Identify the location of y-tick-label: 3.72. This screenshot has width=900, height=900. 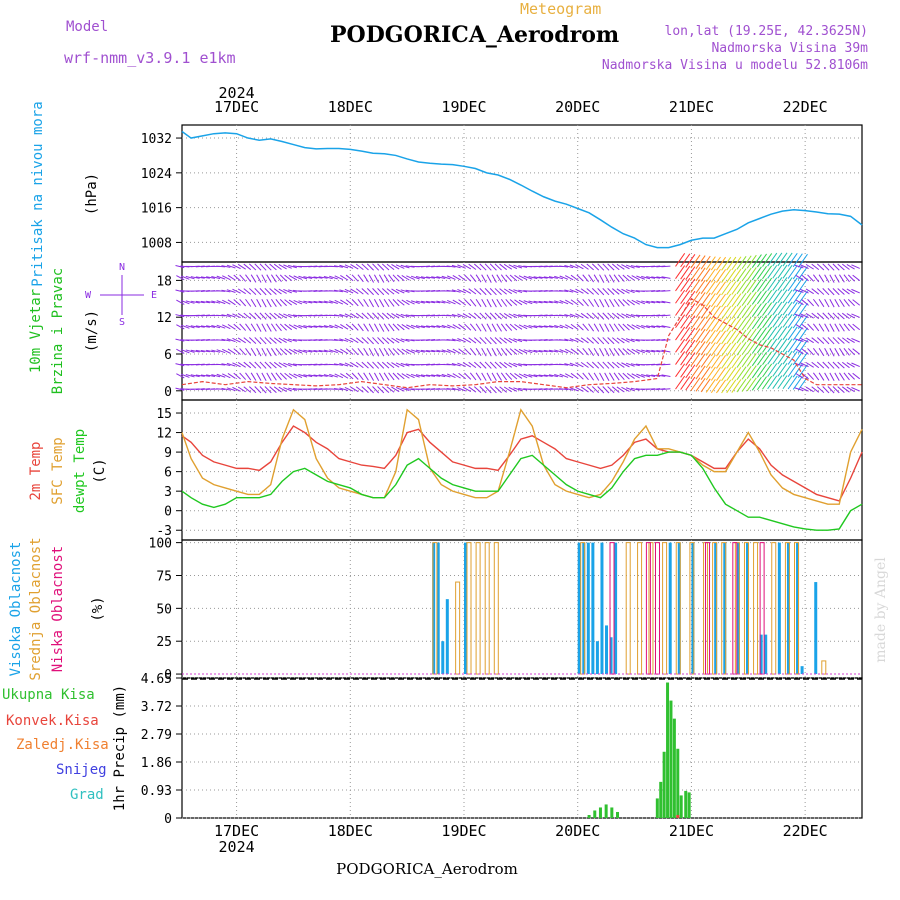
(156, 707).